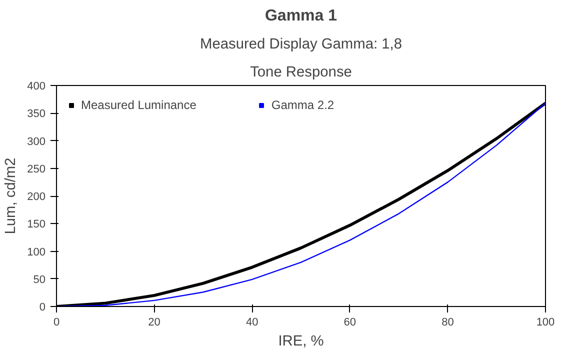 The width and height of the screenshot is (570, 352). I want to click on y-tick-label: 400, so click(36, 86).